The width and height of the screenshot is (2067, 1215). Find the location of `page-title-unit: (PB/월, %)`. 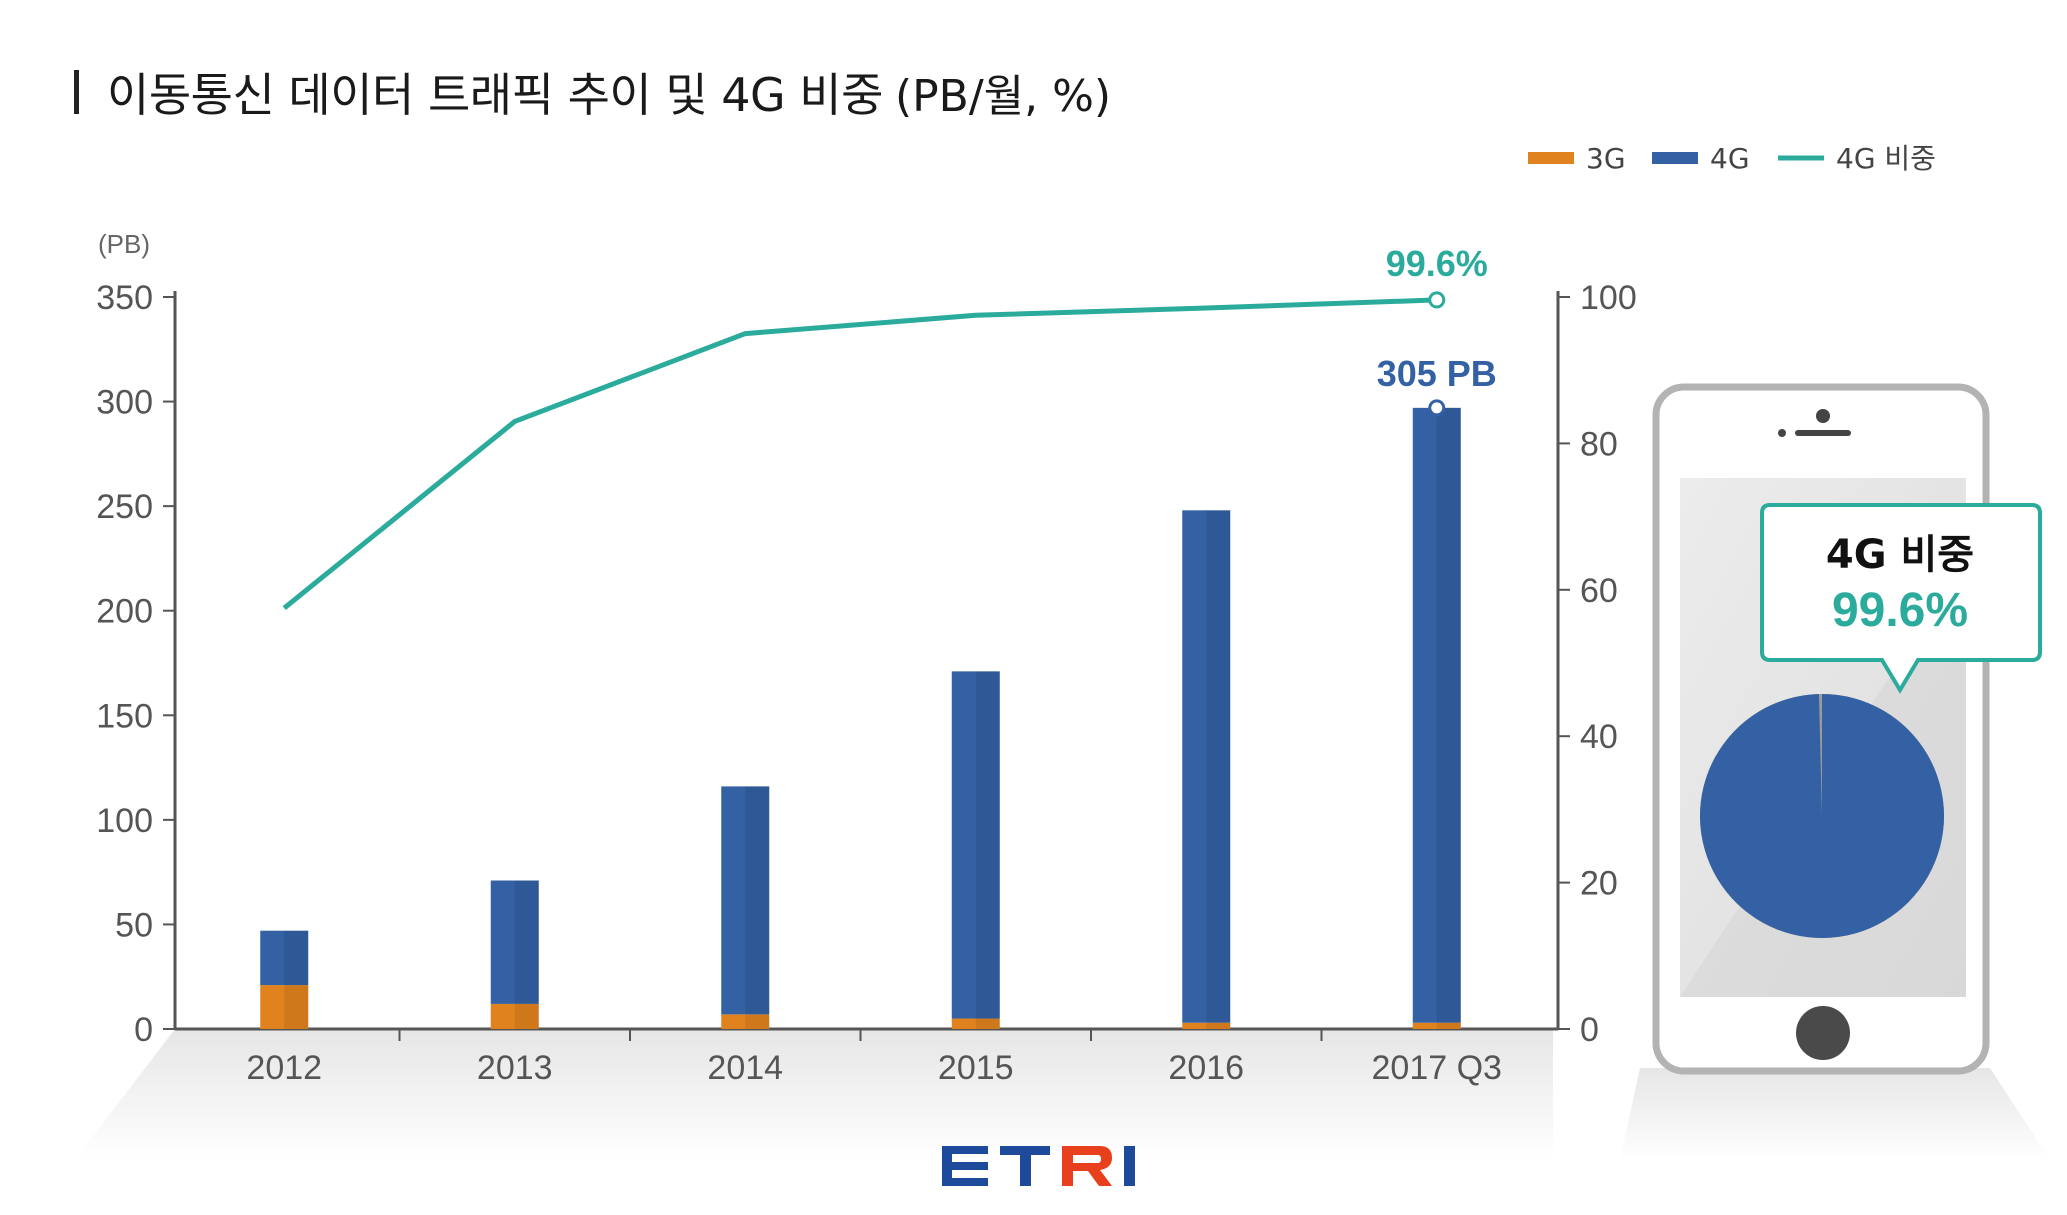

page-title-unit: (PB/월, %) is located at coordinates (1003, 96).